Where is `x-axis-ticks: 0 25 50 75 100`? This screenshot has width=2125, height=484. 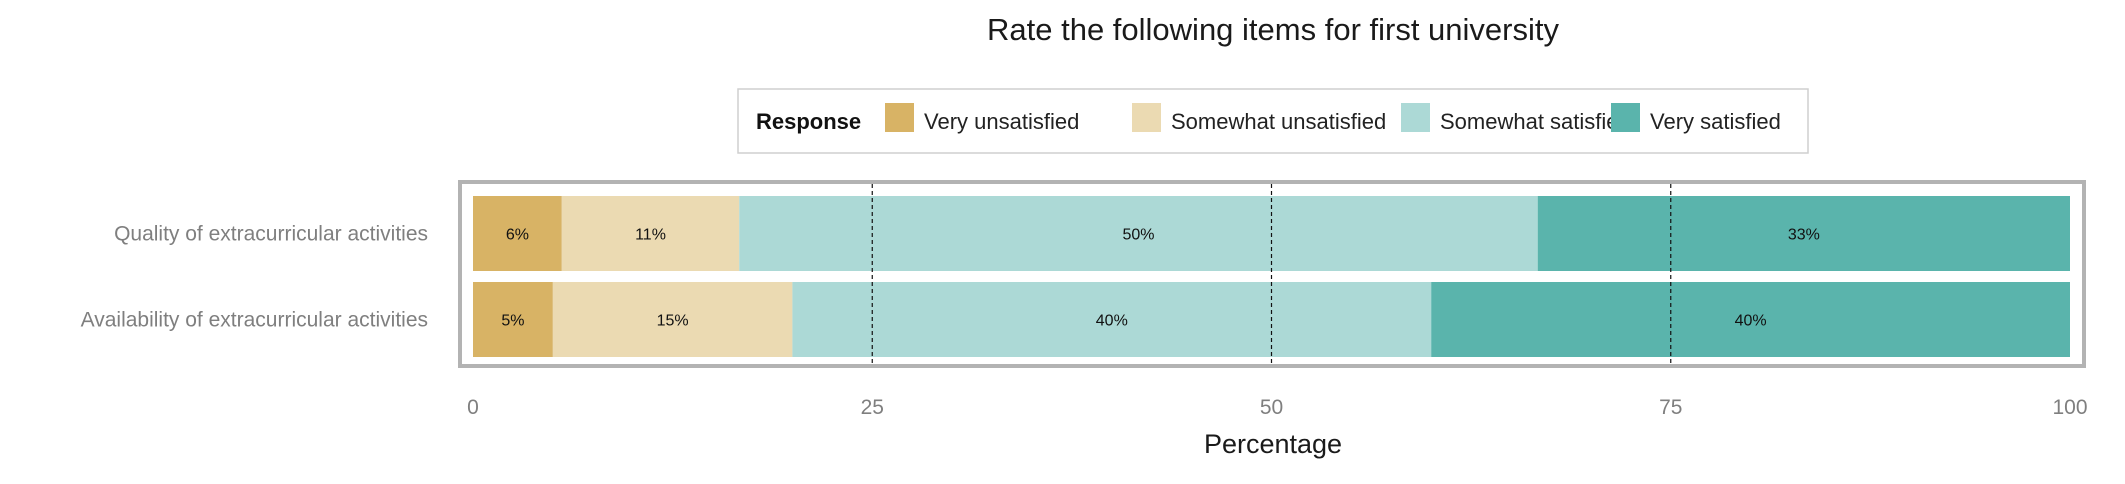 x-axis-ticks: 0 25 50 75 100 is located at coordinates (1277, 407).